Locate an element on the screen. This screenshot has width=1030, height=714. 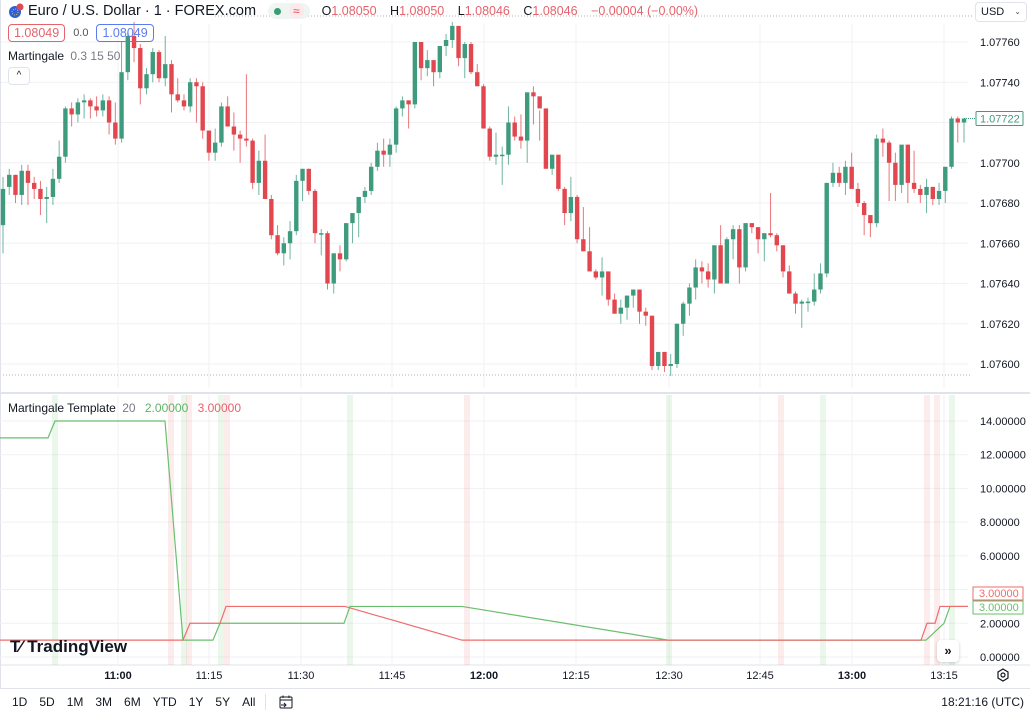
svg-text: 1.07700 is located at coordinates (1000, 164).